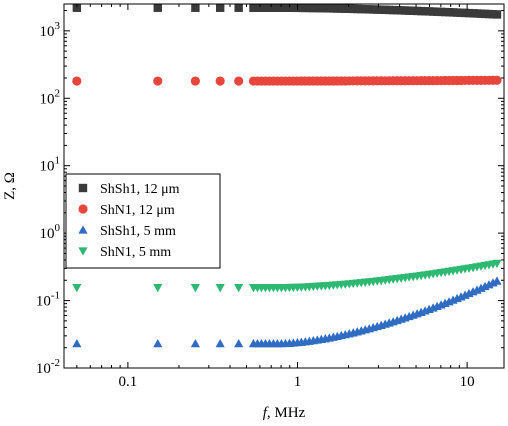 The width and height of the screenshot is (508, 426). Describe the element at coordinates (48, 300) in the screenshot. I see `y-tick-label: 10⁻¹` at that location.